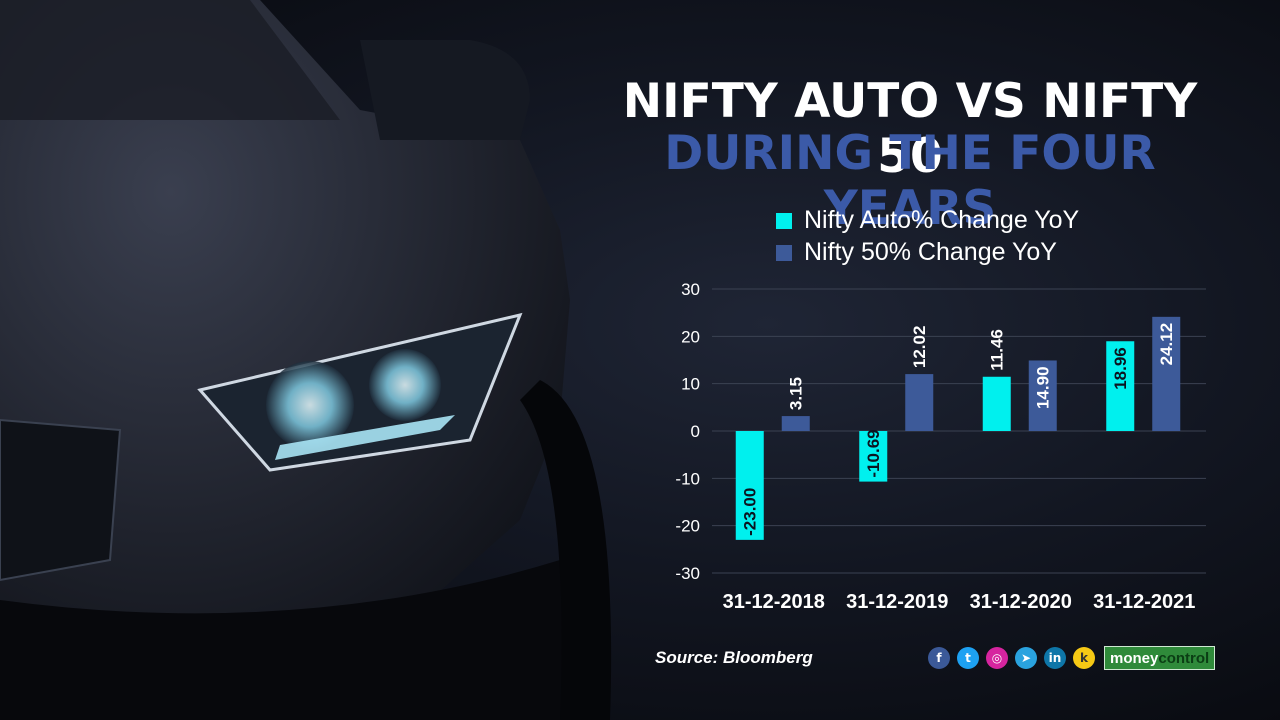 The height and width of the screenshot is (720, 1280). Describe the element at coordinates (796, 393) in the screenshot. I see `data-label: 3.15` at that location.